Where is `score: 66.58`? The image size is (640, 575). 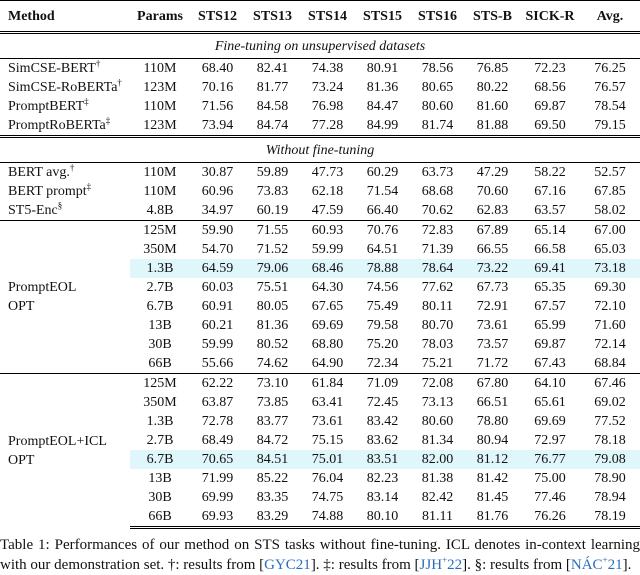
score: 66.58 is located at coordinates (550, 249).